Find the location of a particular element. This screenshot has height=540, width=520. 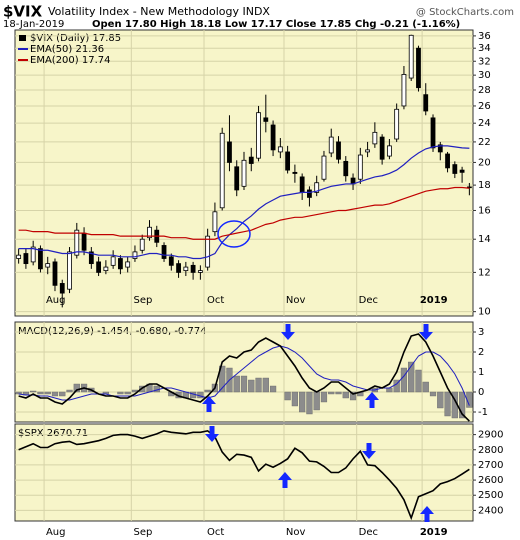

y-tick-label: 28 is located at coordinates (484, 90).